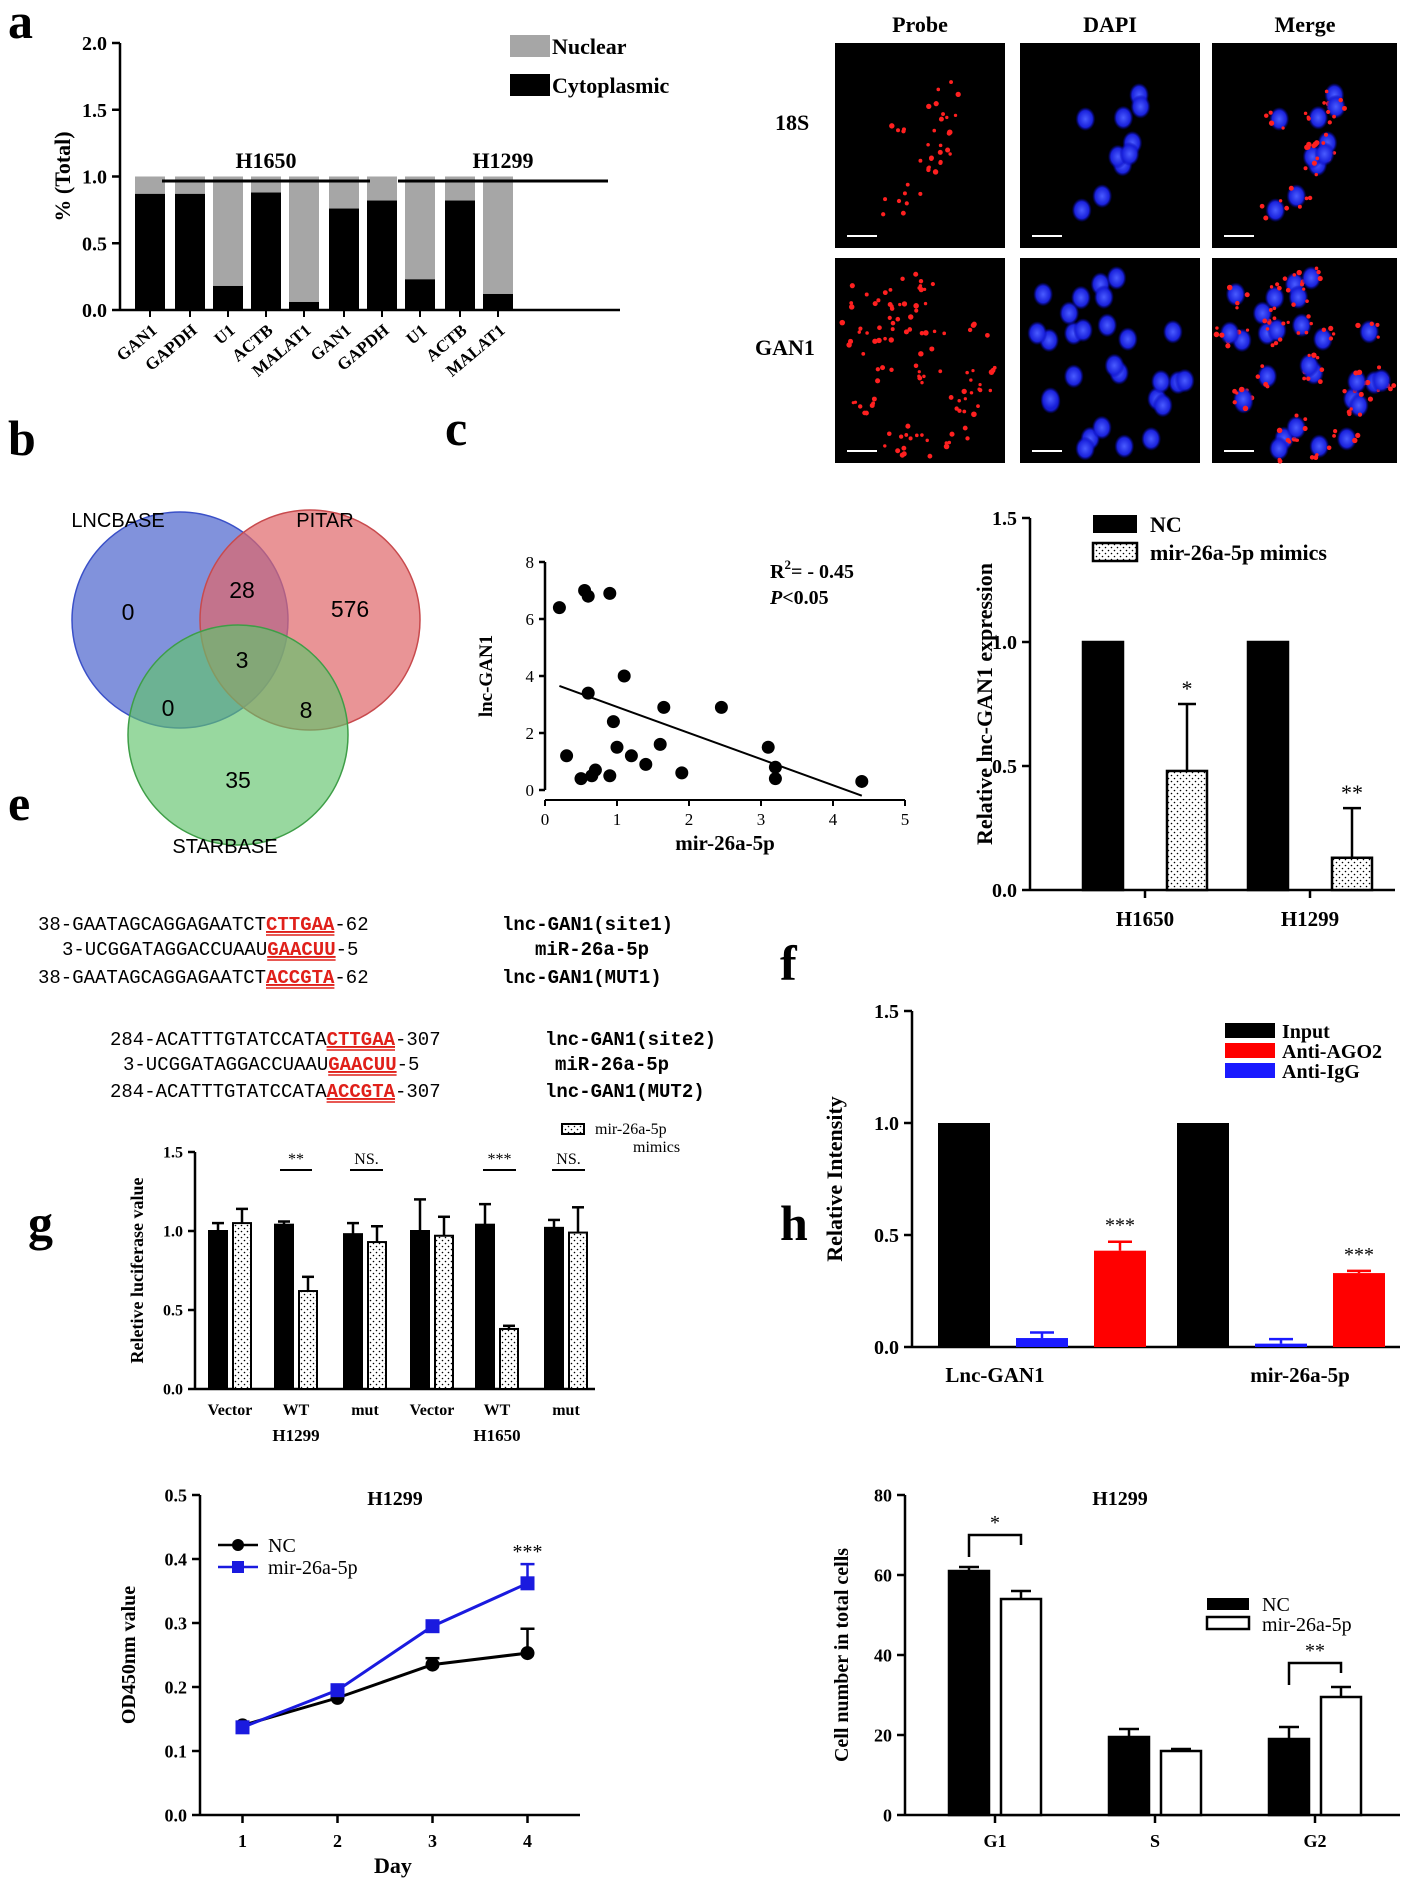 Image resolution: width=1418 pixels, height=1879 pixels. Describe the element at coordinates (176, 1815) in the screenshot. I see `g-y-tick-label: 0.0` at that location.